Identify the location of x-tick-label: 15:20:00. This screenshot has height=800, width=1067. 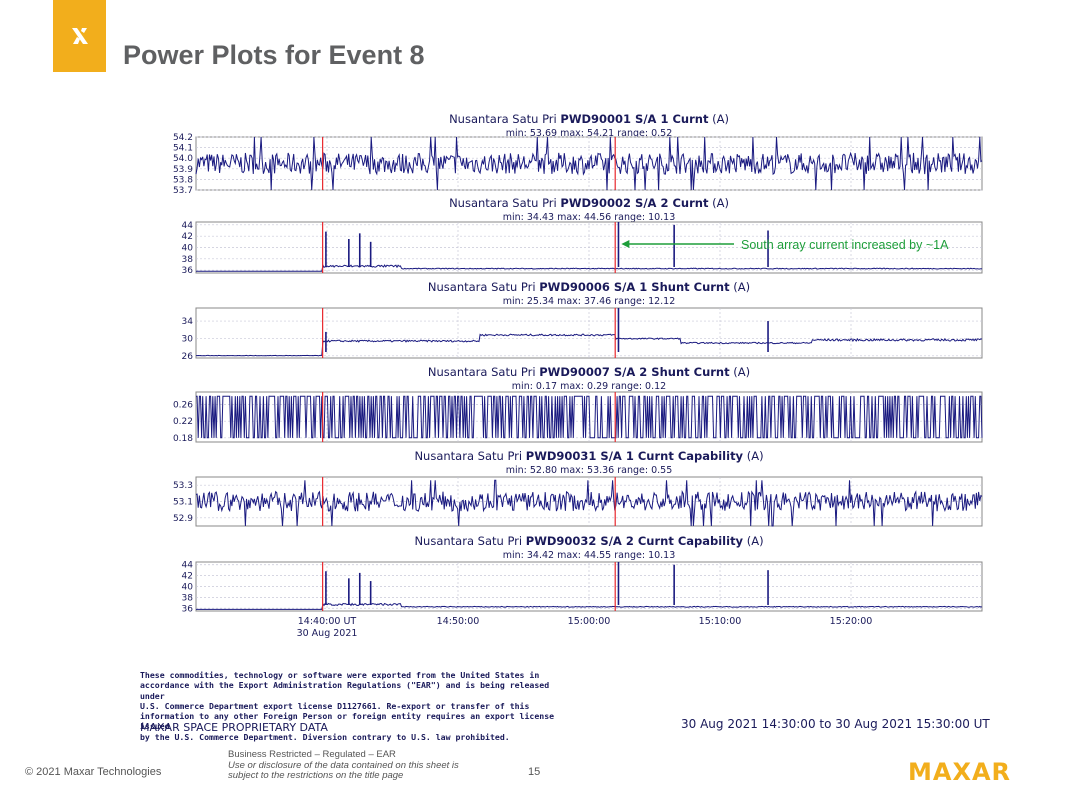
(851, 621).